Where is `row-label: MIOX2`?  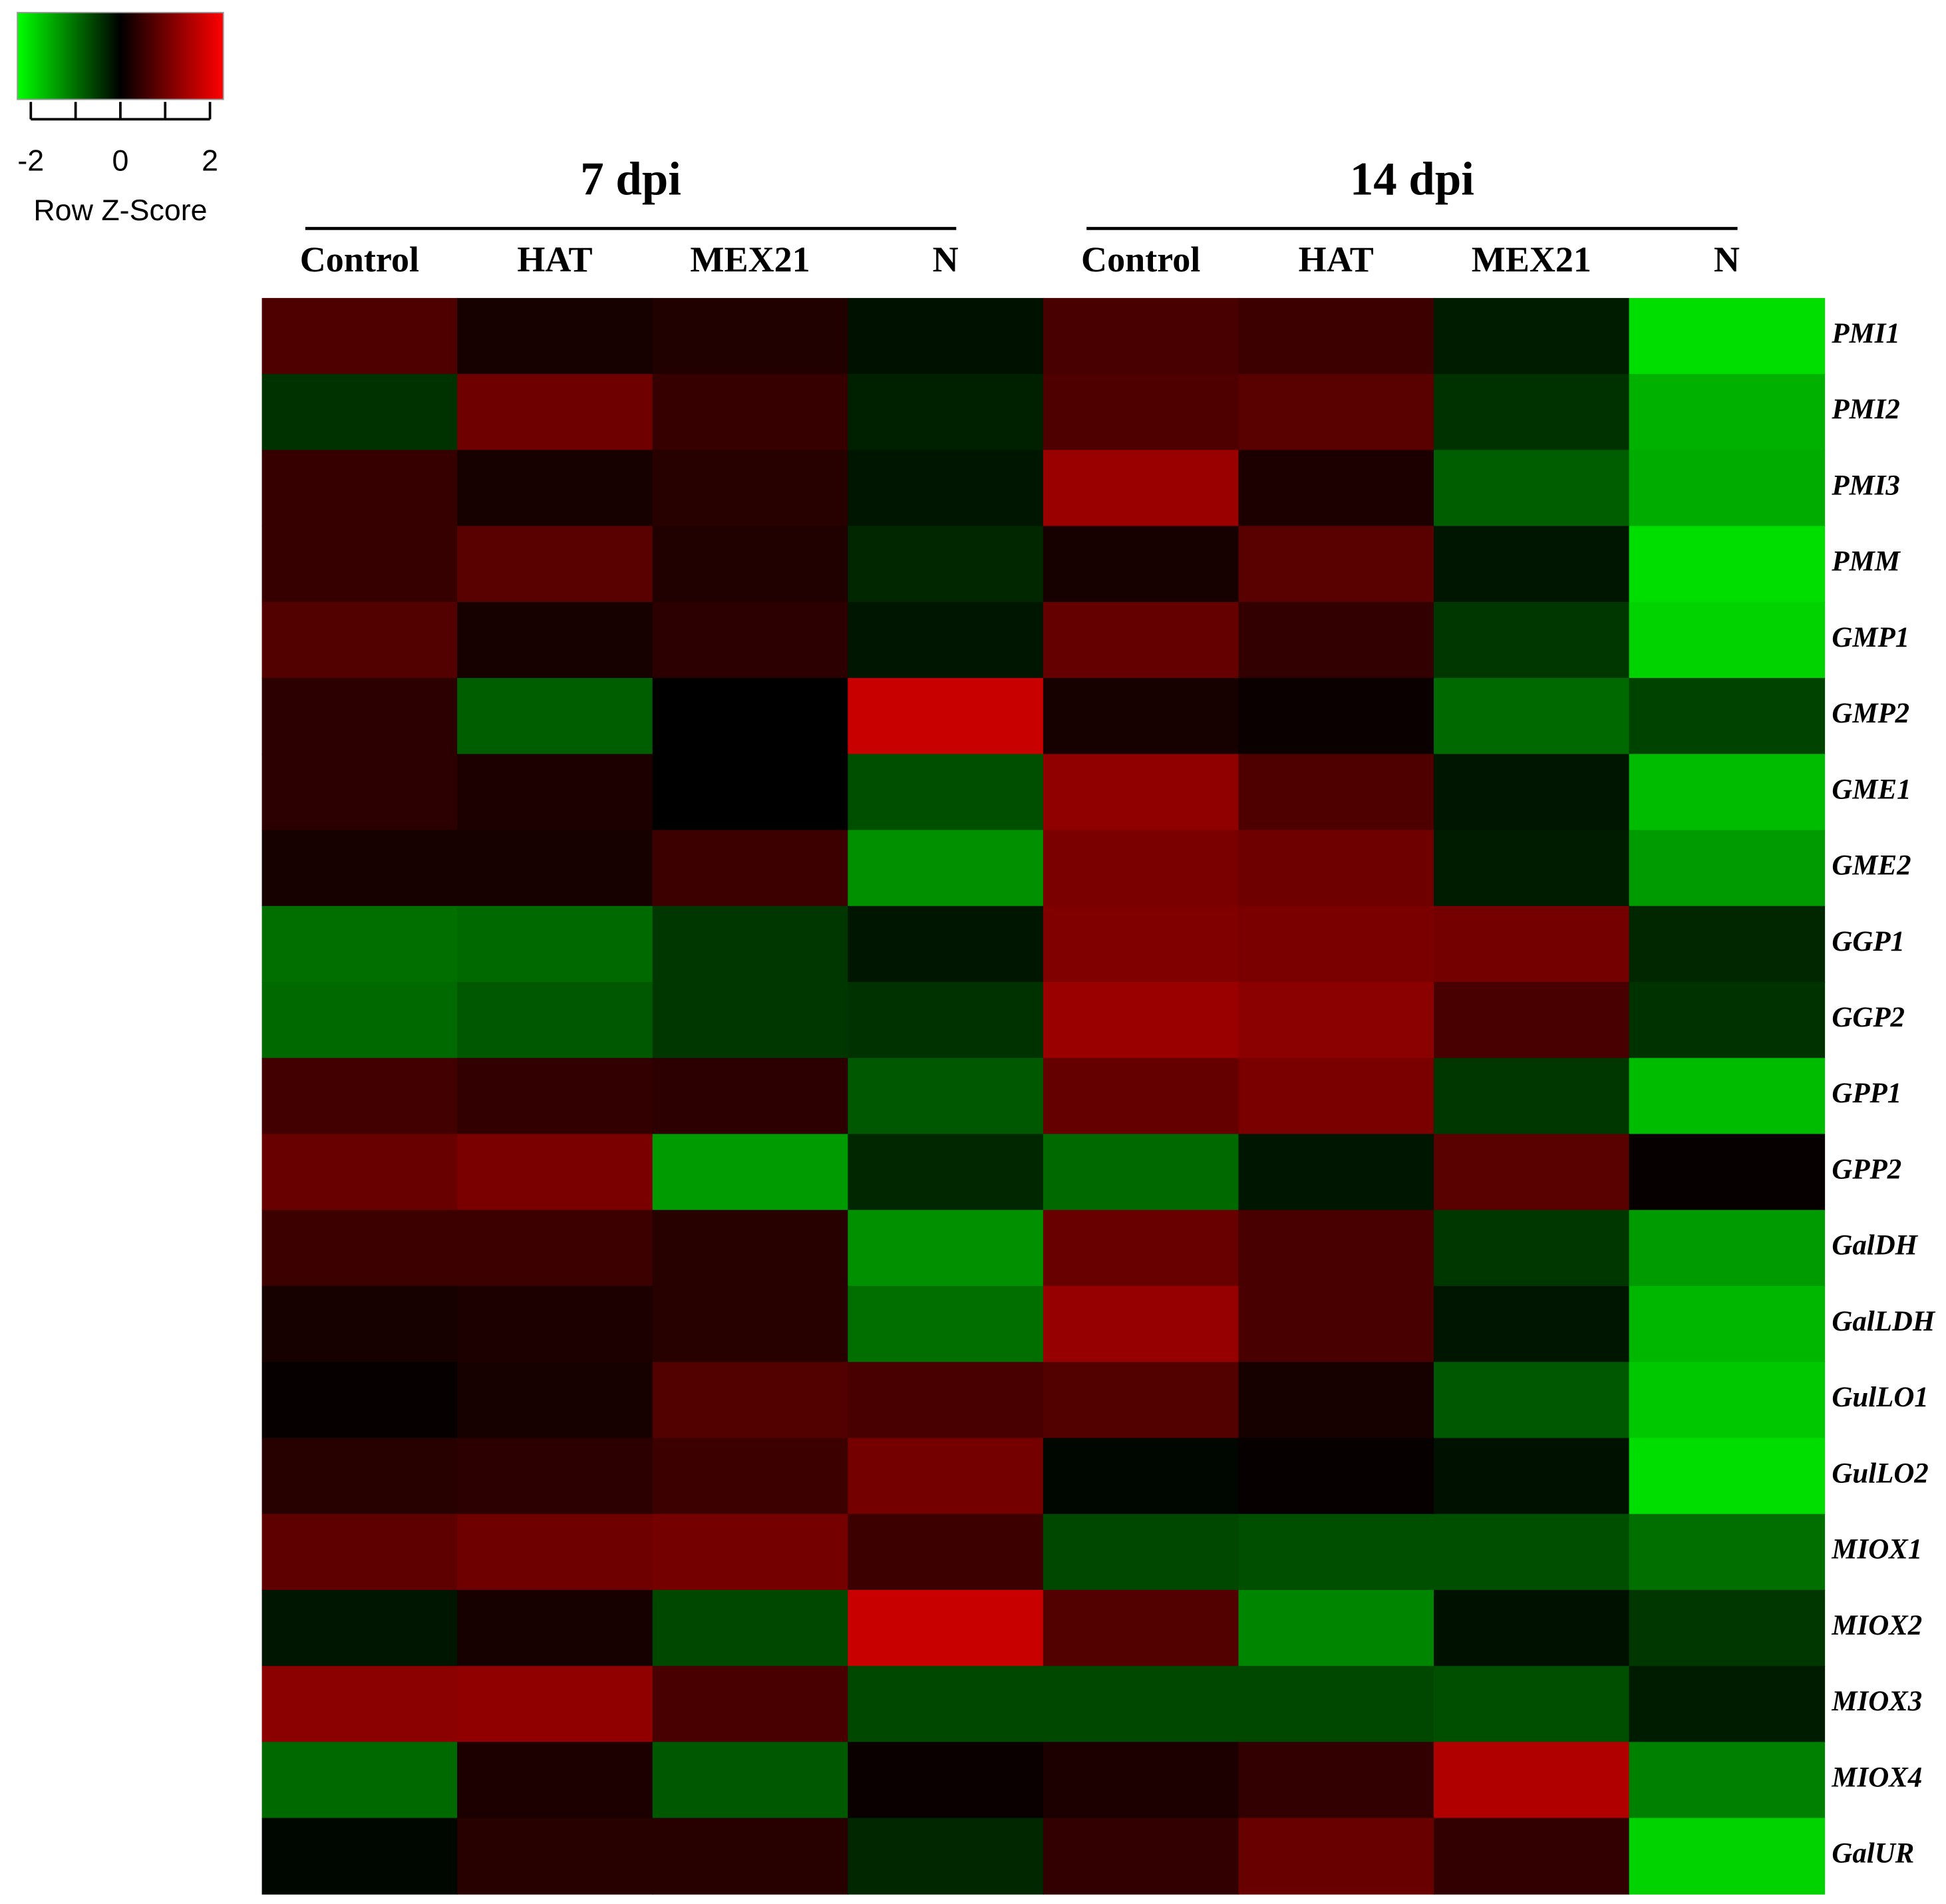
row-label: MIOX2 is located at coordinates (1876, 1625).